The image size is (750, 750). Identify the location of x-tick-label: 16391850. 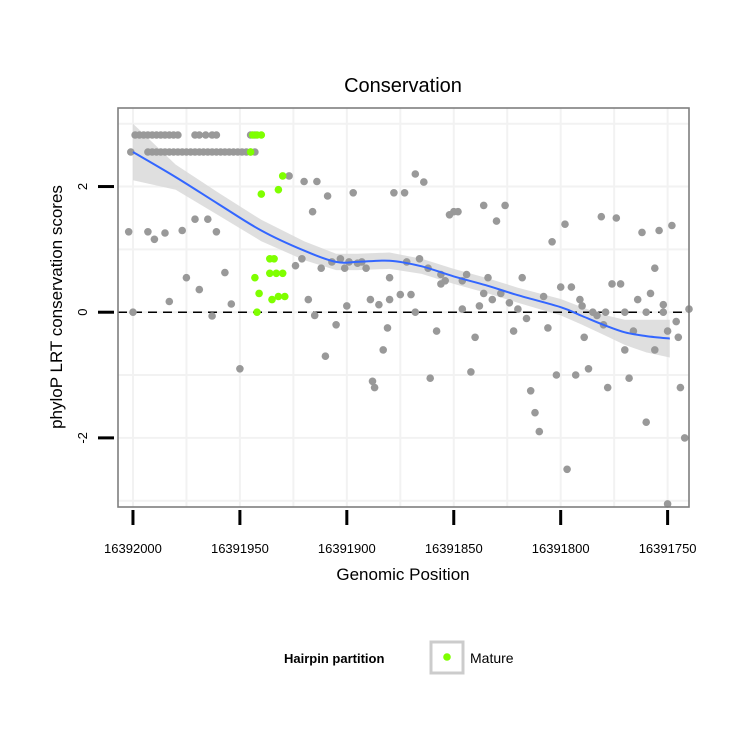
(454, 548).